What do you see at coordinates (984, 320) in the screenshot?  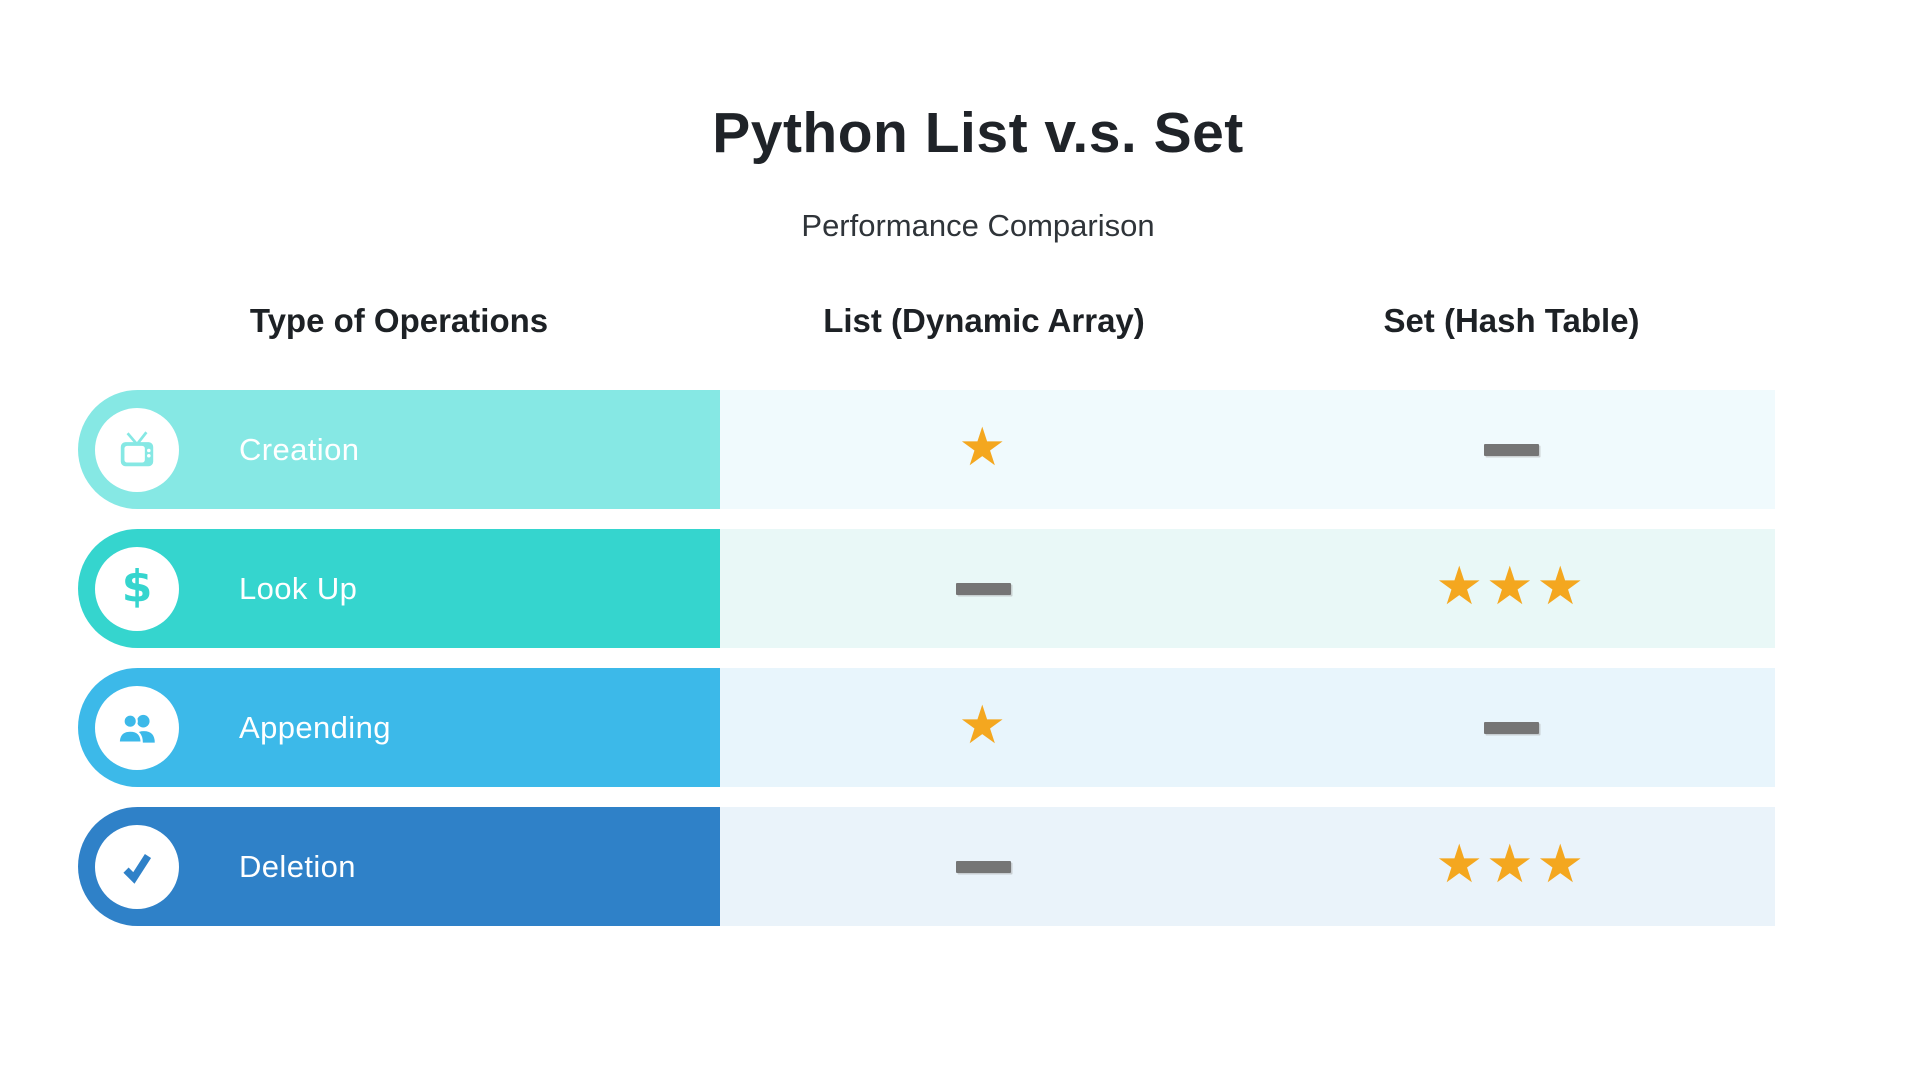 I see `header-cell-list: List (Dynamic Array)` at bounding box center [984, 320].